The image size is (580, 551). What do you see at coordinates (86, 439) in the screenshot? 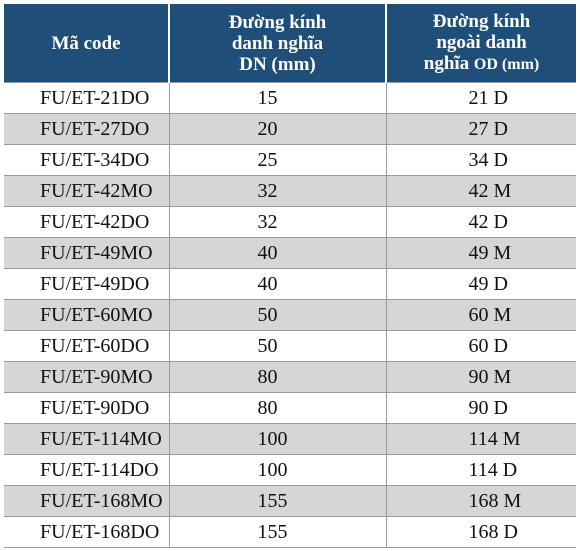
I see `cell-code: FU/ET-114MO` at bounding box center [86, 439].